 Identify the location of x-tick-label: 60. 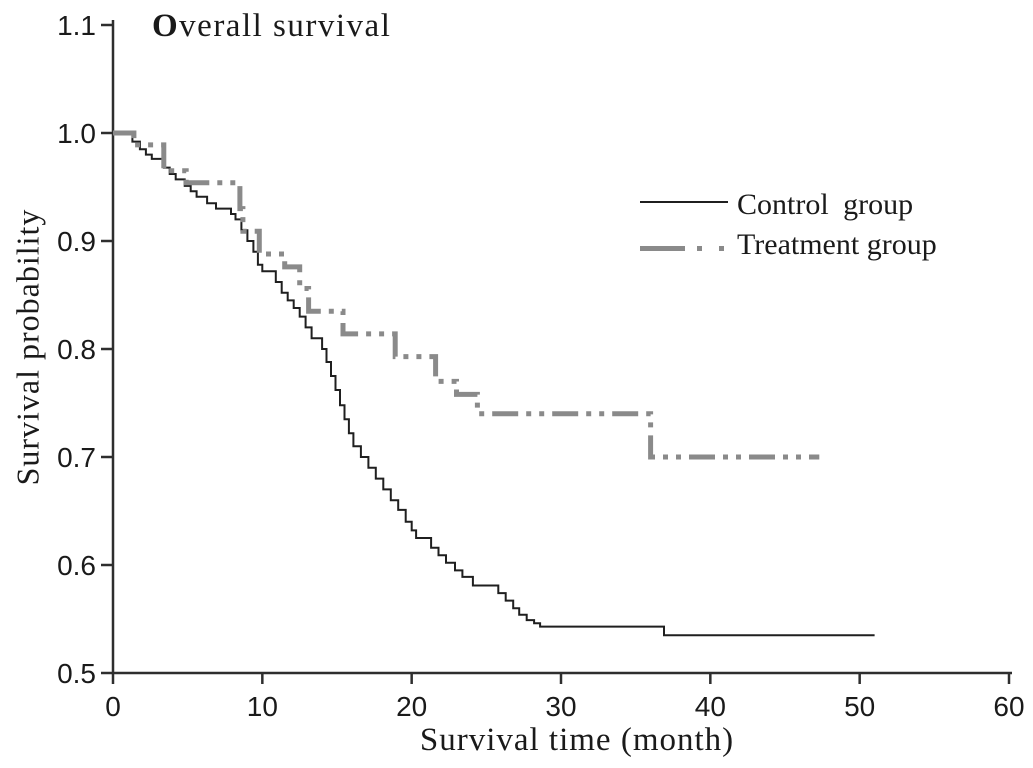
(1008, 706).